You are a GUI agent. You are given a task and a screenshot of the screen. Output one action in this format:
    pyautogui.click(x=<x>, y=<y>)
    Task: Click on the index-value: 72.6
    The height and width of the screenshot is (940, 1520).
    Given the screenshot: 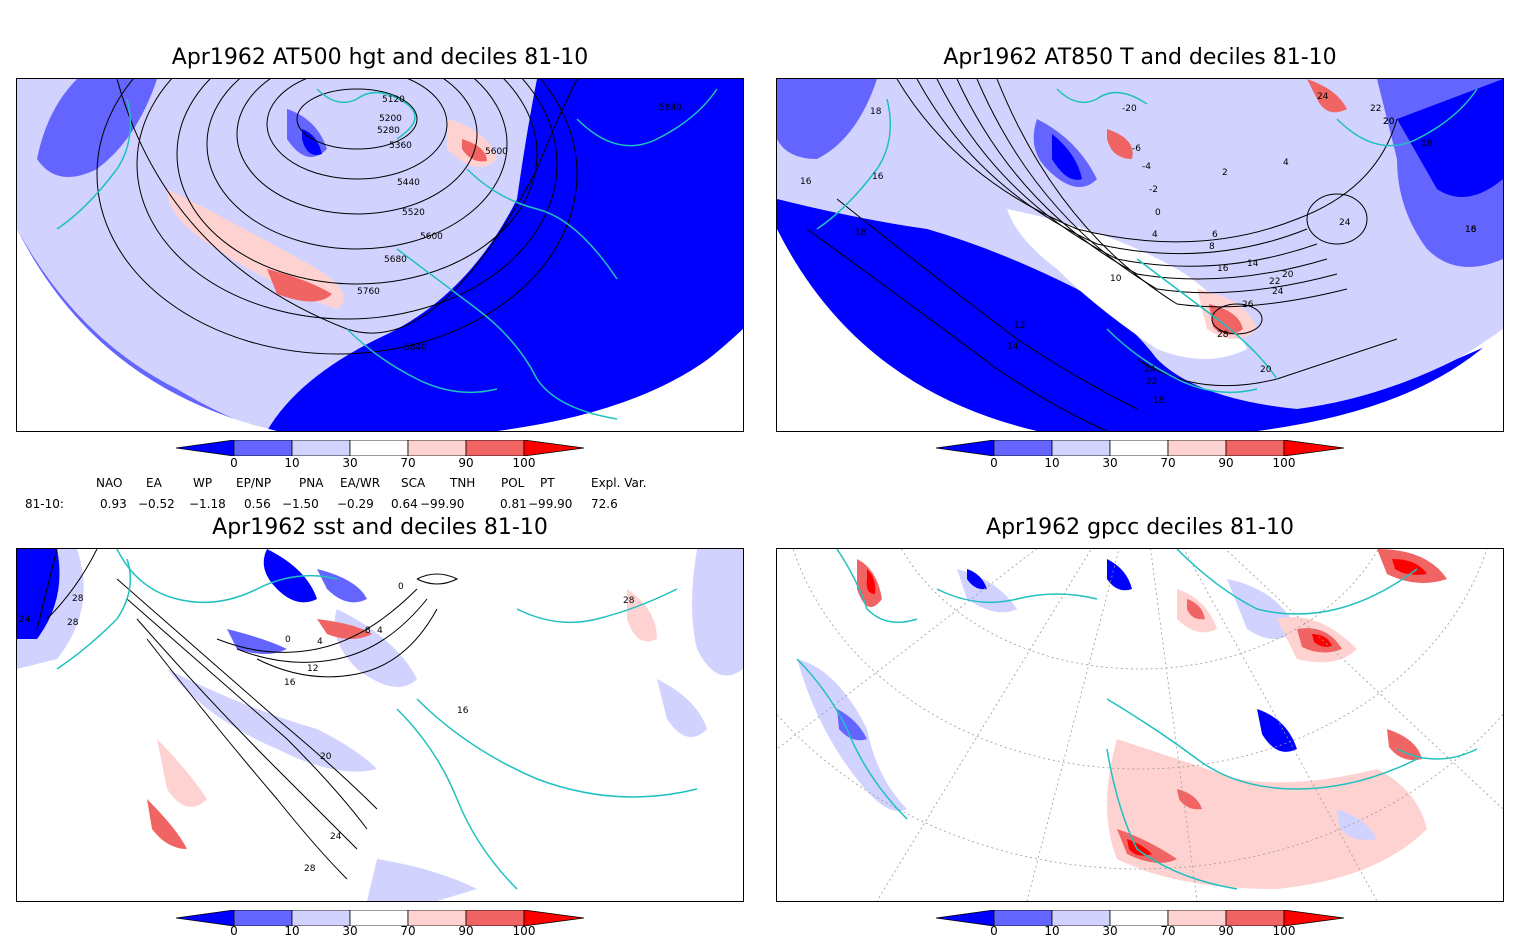 What is the action you would take?
    pyautogui.click(x=604, y=504)
    